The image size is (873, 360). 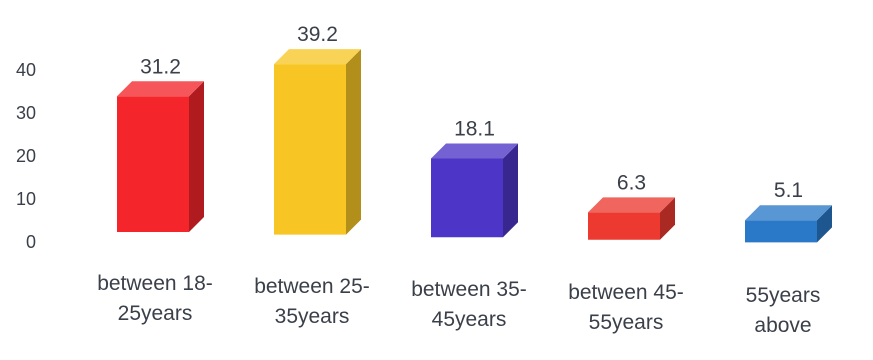 I want to click on data-label: 39.2, so click(x=317, y=34).